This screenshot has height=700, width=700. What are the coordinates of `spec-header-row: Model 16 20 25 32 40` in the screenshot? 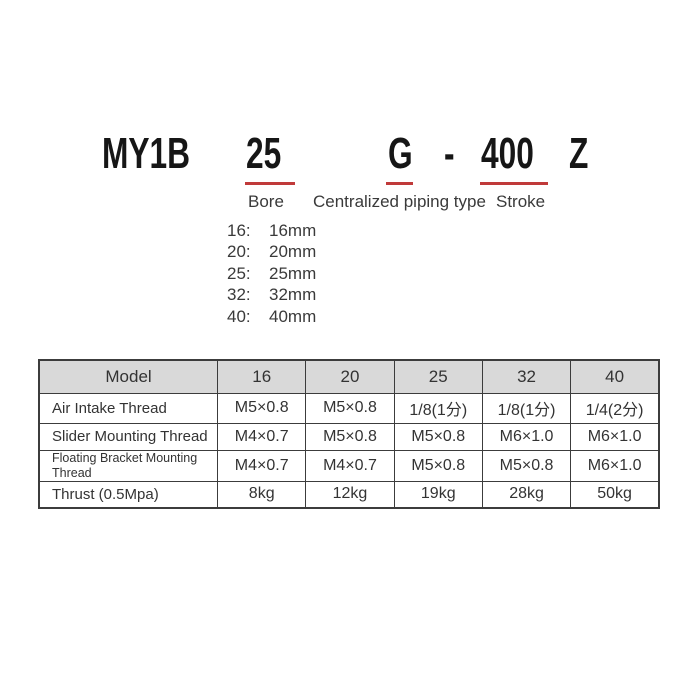 It's located at (349, 376).